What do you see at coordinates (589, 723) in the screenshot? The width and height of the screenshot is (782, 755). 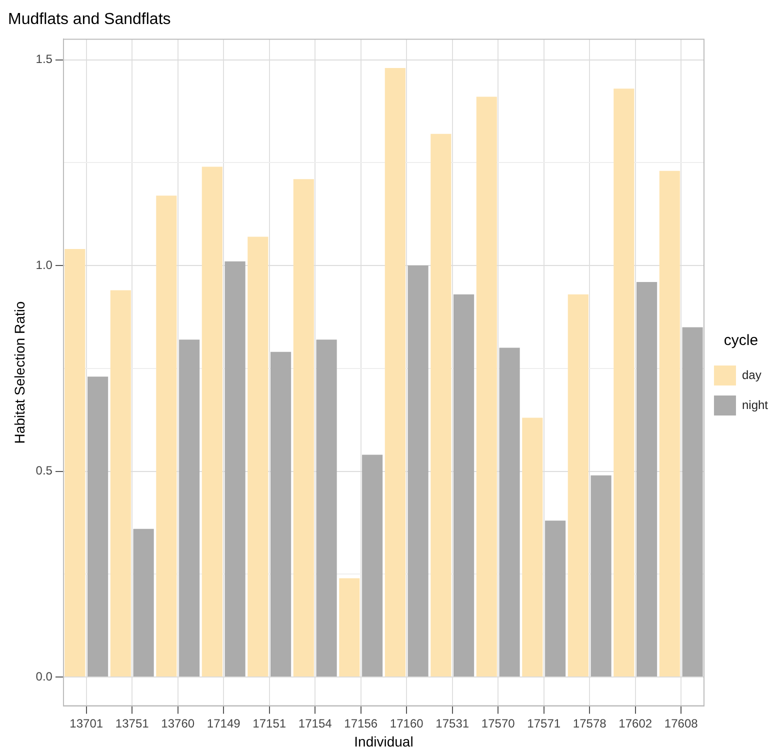 I see `x-tick-label: 17578` at bounding box center [589, 723].